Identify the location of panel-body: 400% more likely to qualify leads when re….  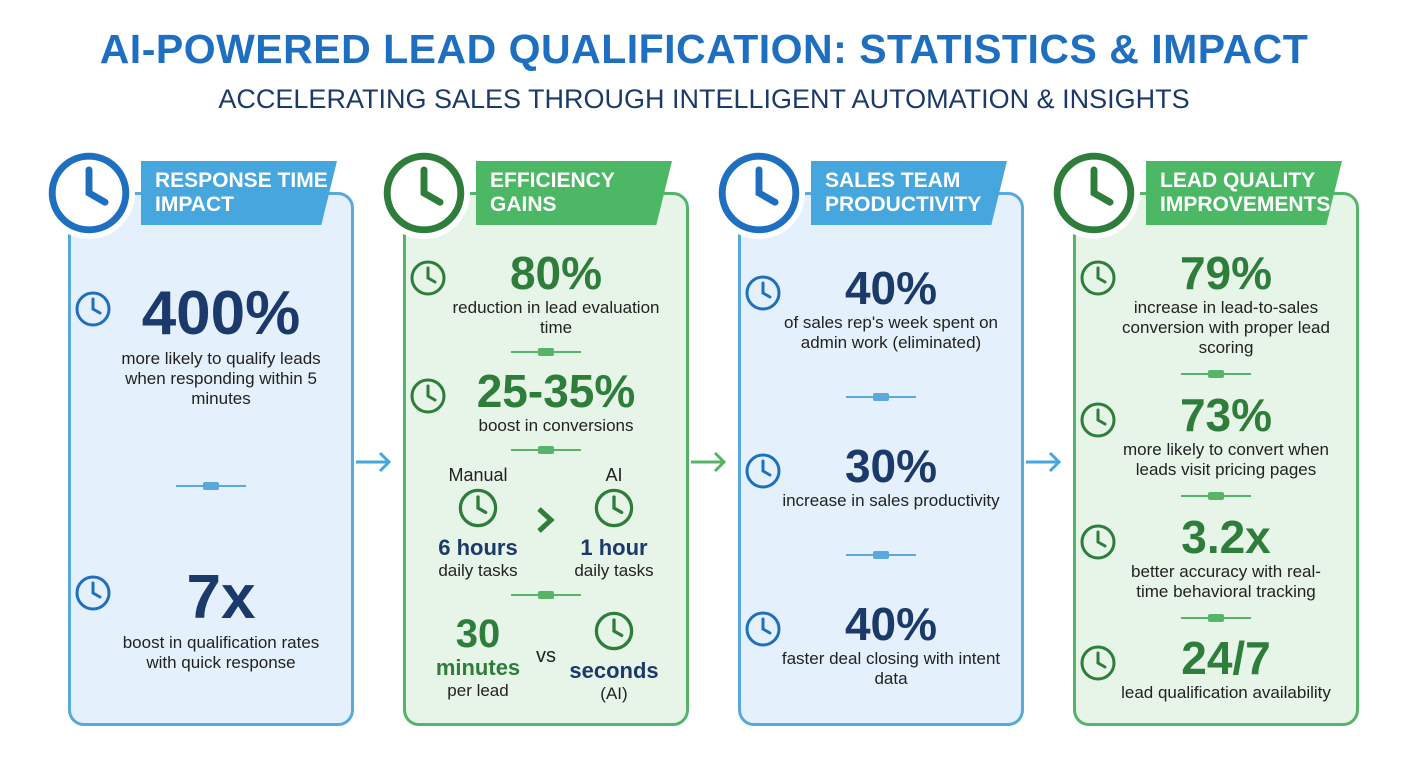
(211, 476).